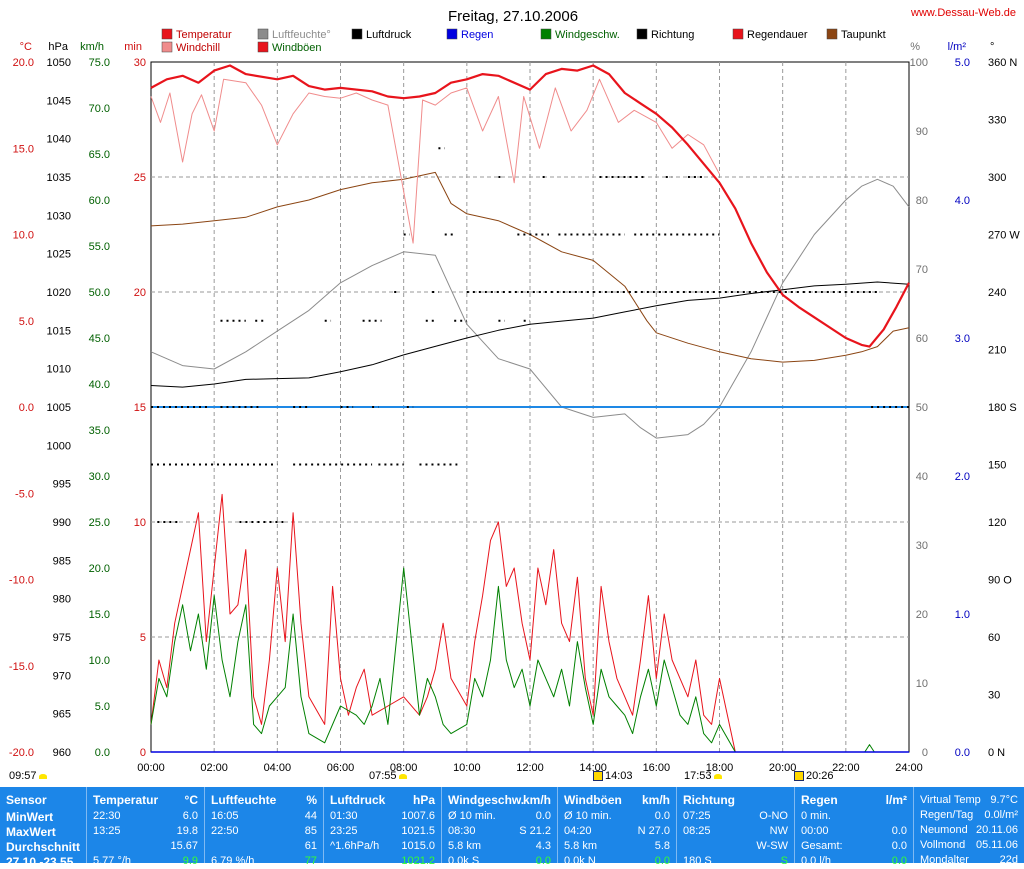 The image size is (1024, 869). Describe the element at coordinates (896, 800) in the screenshot. I see `header-unit: l/m²` at that location.